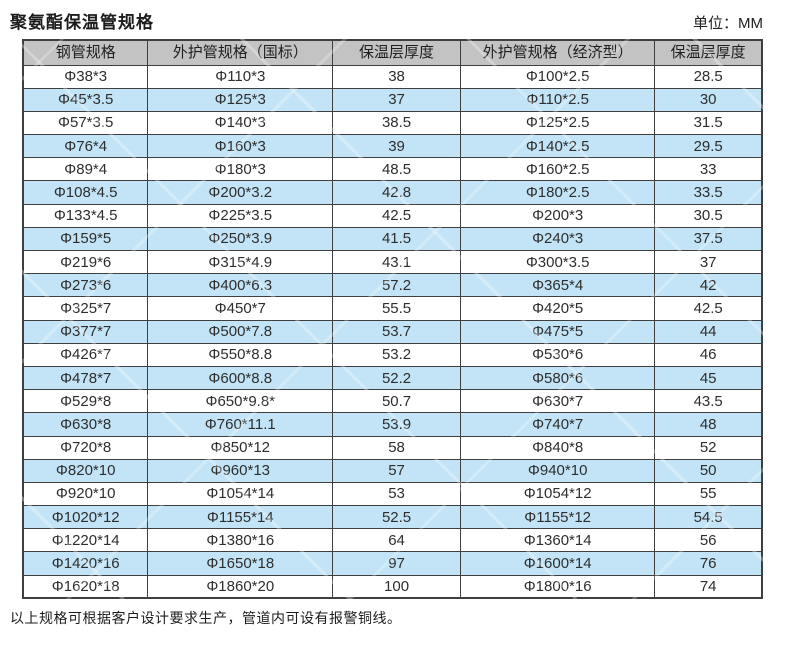 The width and height of the screenshot is (785, 665). Describe the element at coordinates (557, 331) in the screenshot. I see `cell-outer-pipe-economic: Φ475*5` at that location.